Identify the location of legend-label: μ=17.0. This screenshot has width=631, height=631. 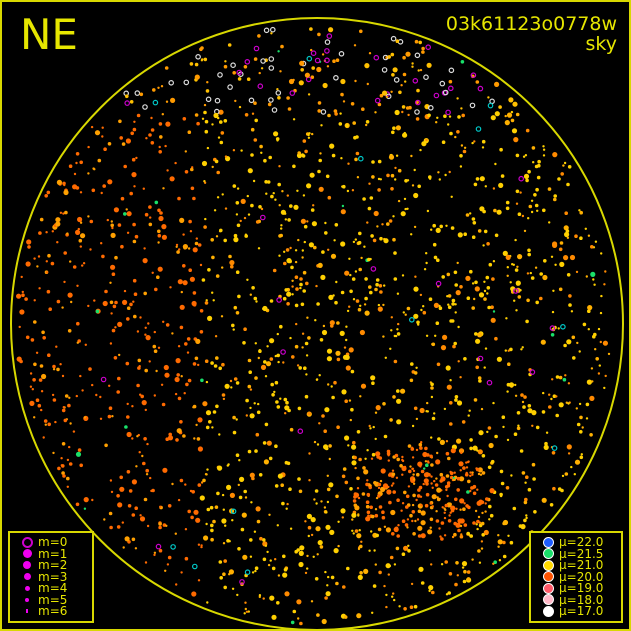
(581, 611).